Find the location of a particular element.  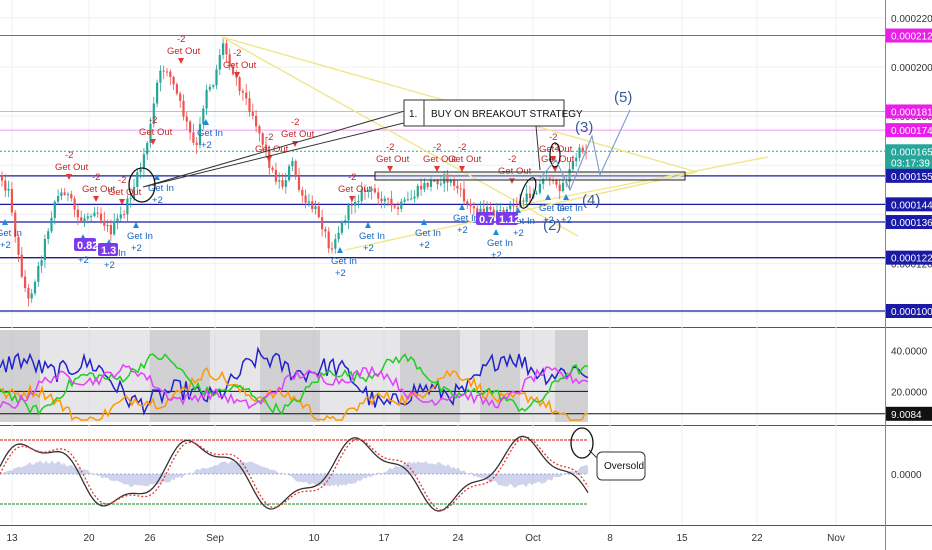

get-in-label: Get In is located at coordinates (500, 243).